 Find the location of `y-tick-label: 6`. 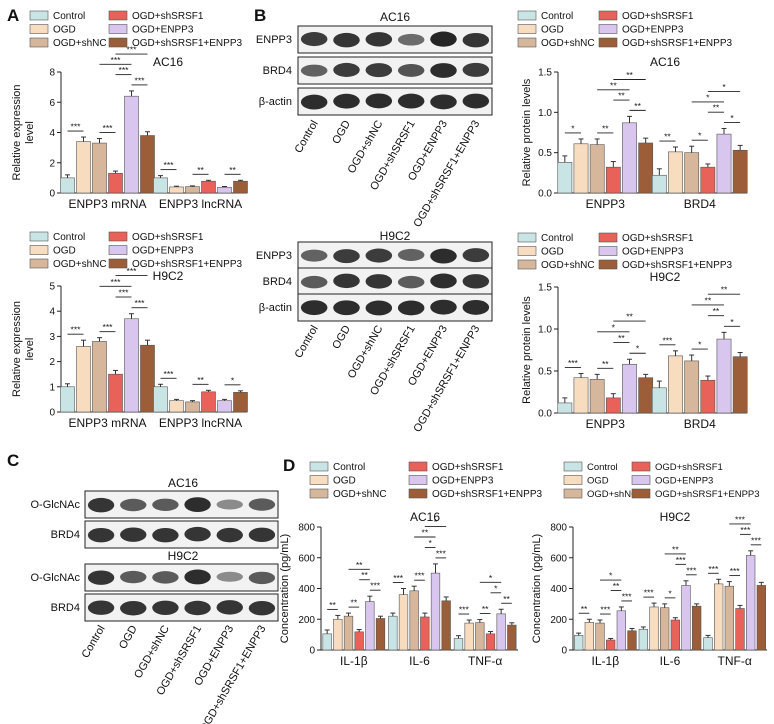

y-tick-label: 6 is located at coordinates (52, 103).